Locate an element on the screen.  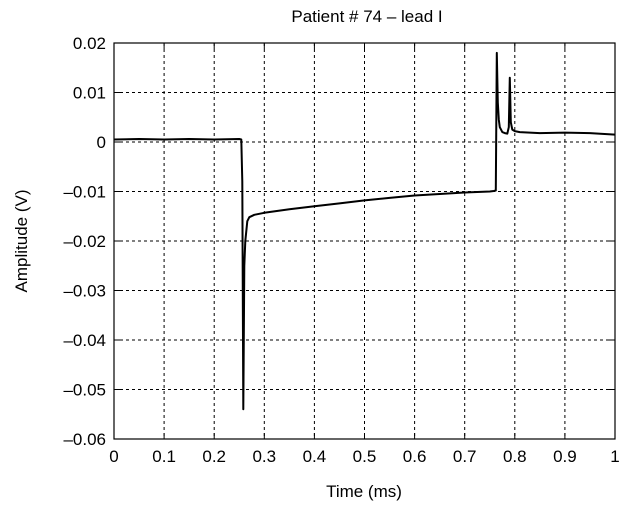
x-tick-label: 0.9 is located at coordinates (565, 456).